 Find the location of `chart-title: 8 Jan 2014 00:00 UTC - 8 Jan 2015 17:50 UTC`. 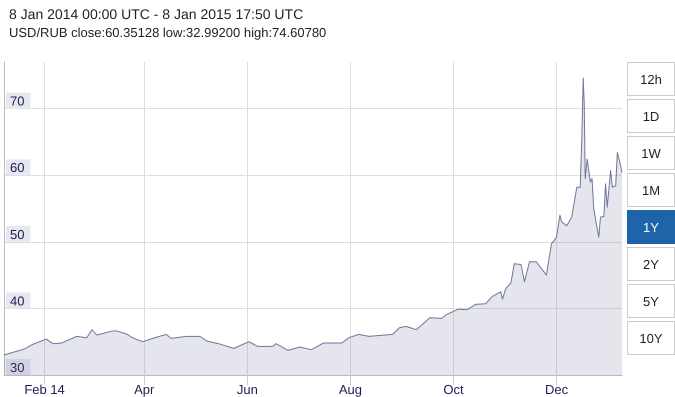

chart-title: 8 Jan 2014 00:00 UTC - 8 Jan 2015 17:50 UTC is located at coordinates (156, 14).